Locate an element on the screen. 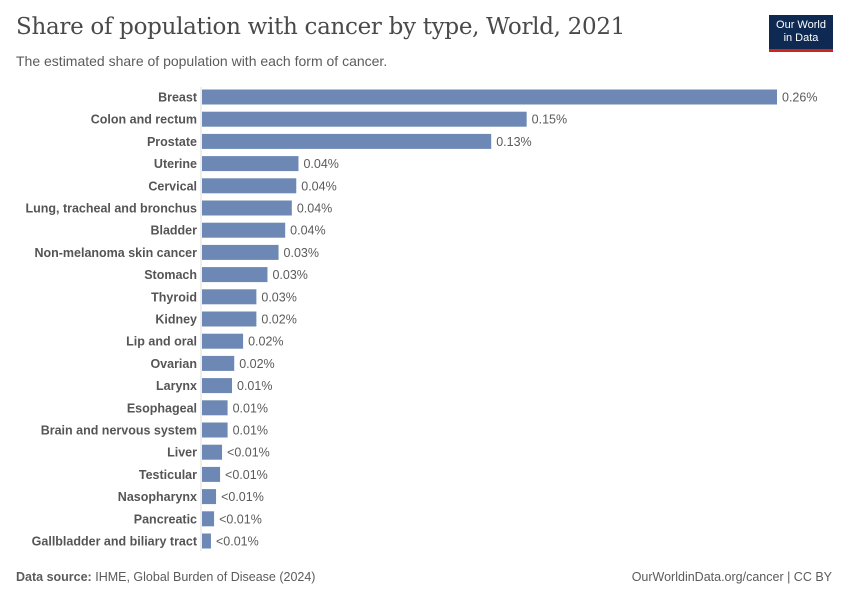 The image size is (850, 600). category-label: Colon and rectum is located at coordinates (144, 120).